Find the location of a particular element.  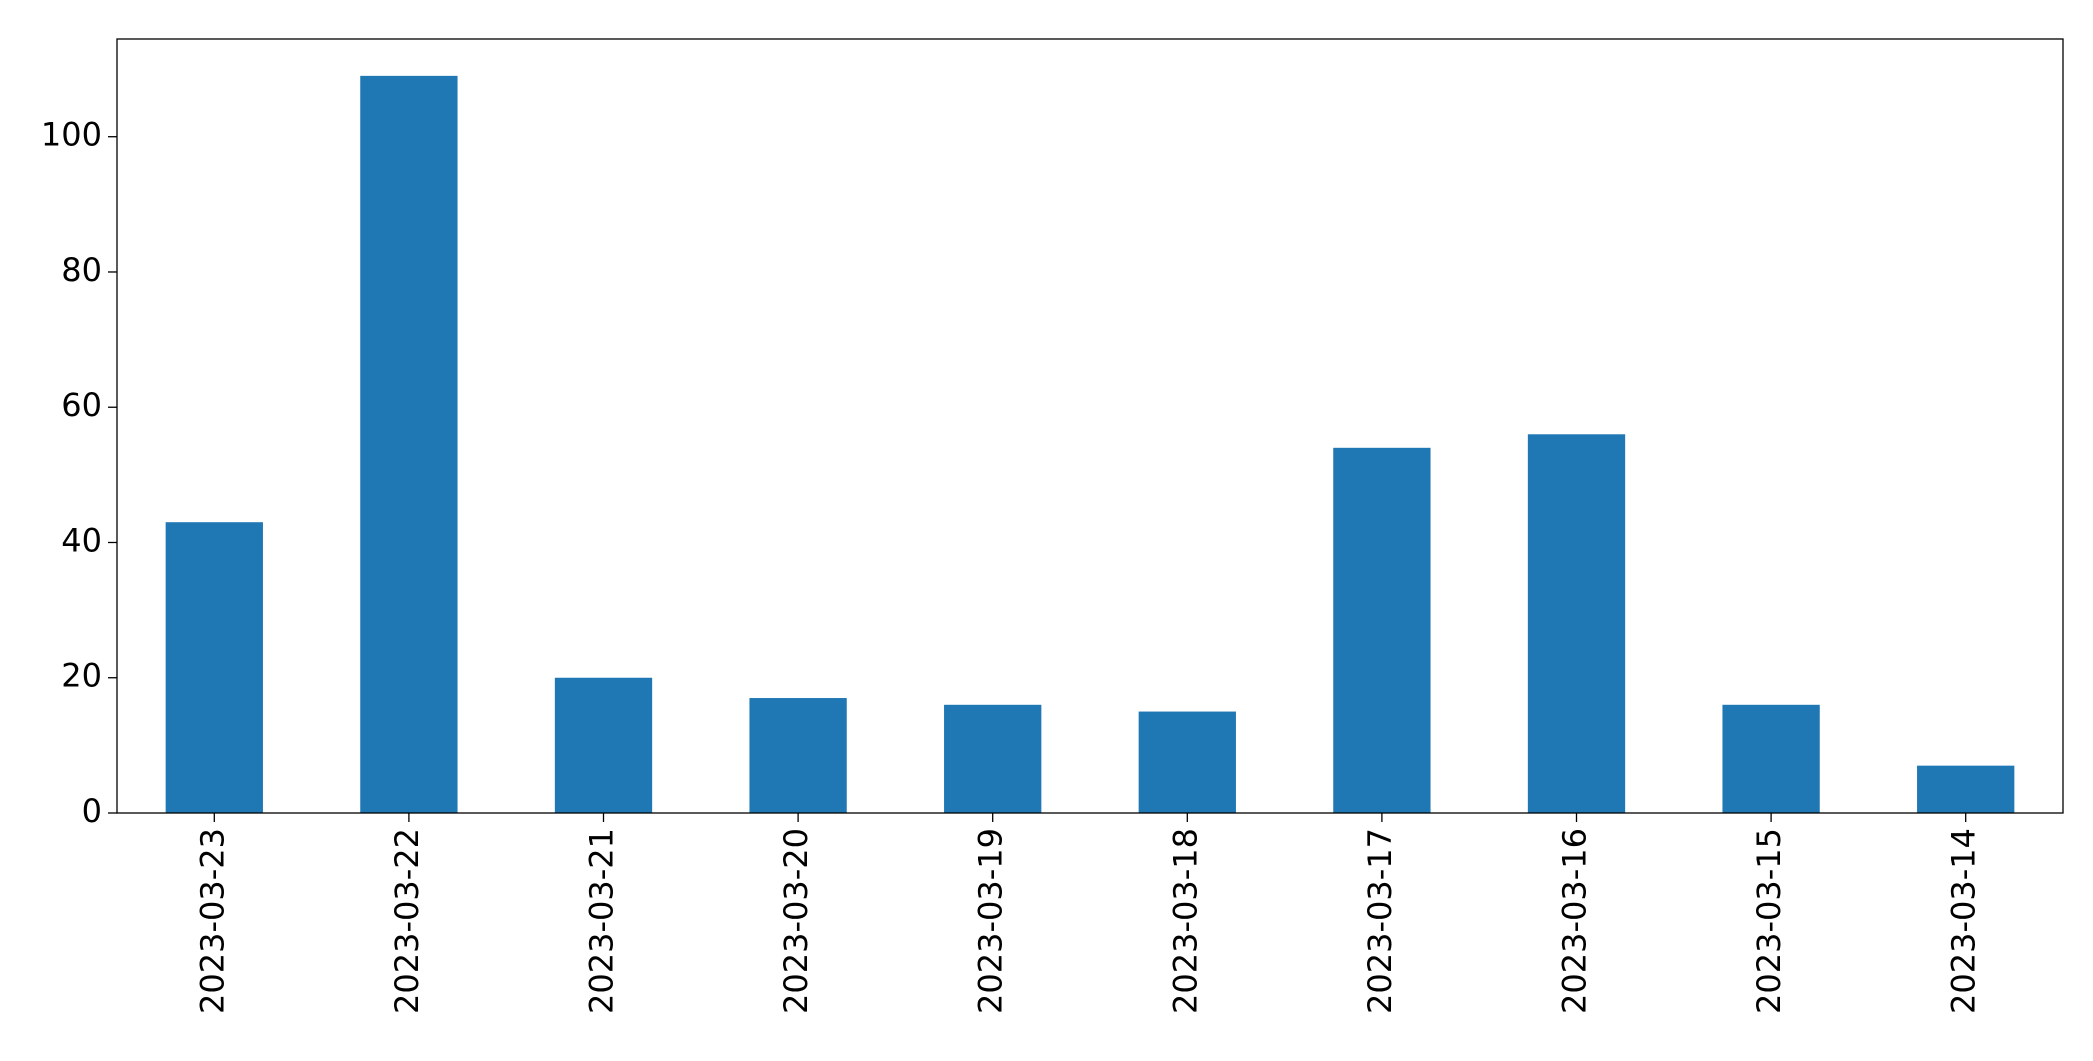

y-tick-label: 80 is located at coordinates (81, 270).